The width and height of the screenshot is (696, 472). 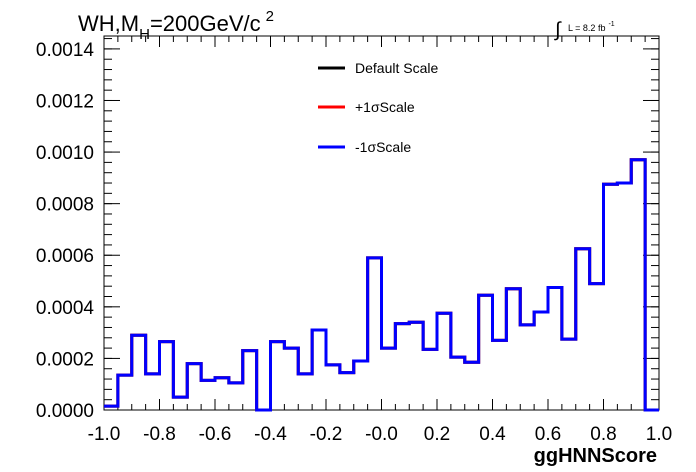 What do you see at coordinates (65, 411) in the screenshot?
I see `y-tick-label: 0.0000` at bounding box center [65, 411].